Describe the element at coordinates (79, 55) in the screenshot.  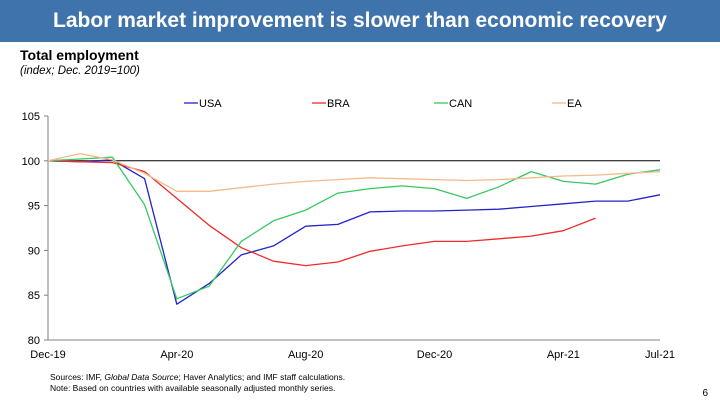
I see `chart-title: Total employment` at that location.